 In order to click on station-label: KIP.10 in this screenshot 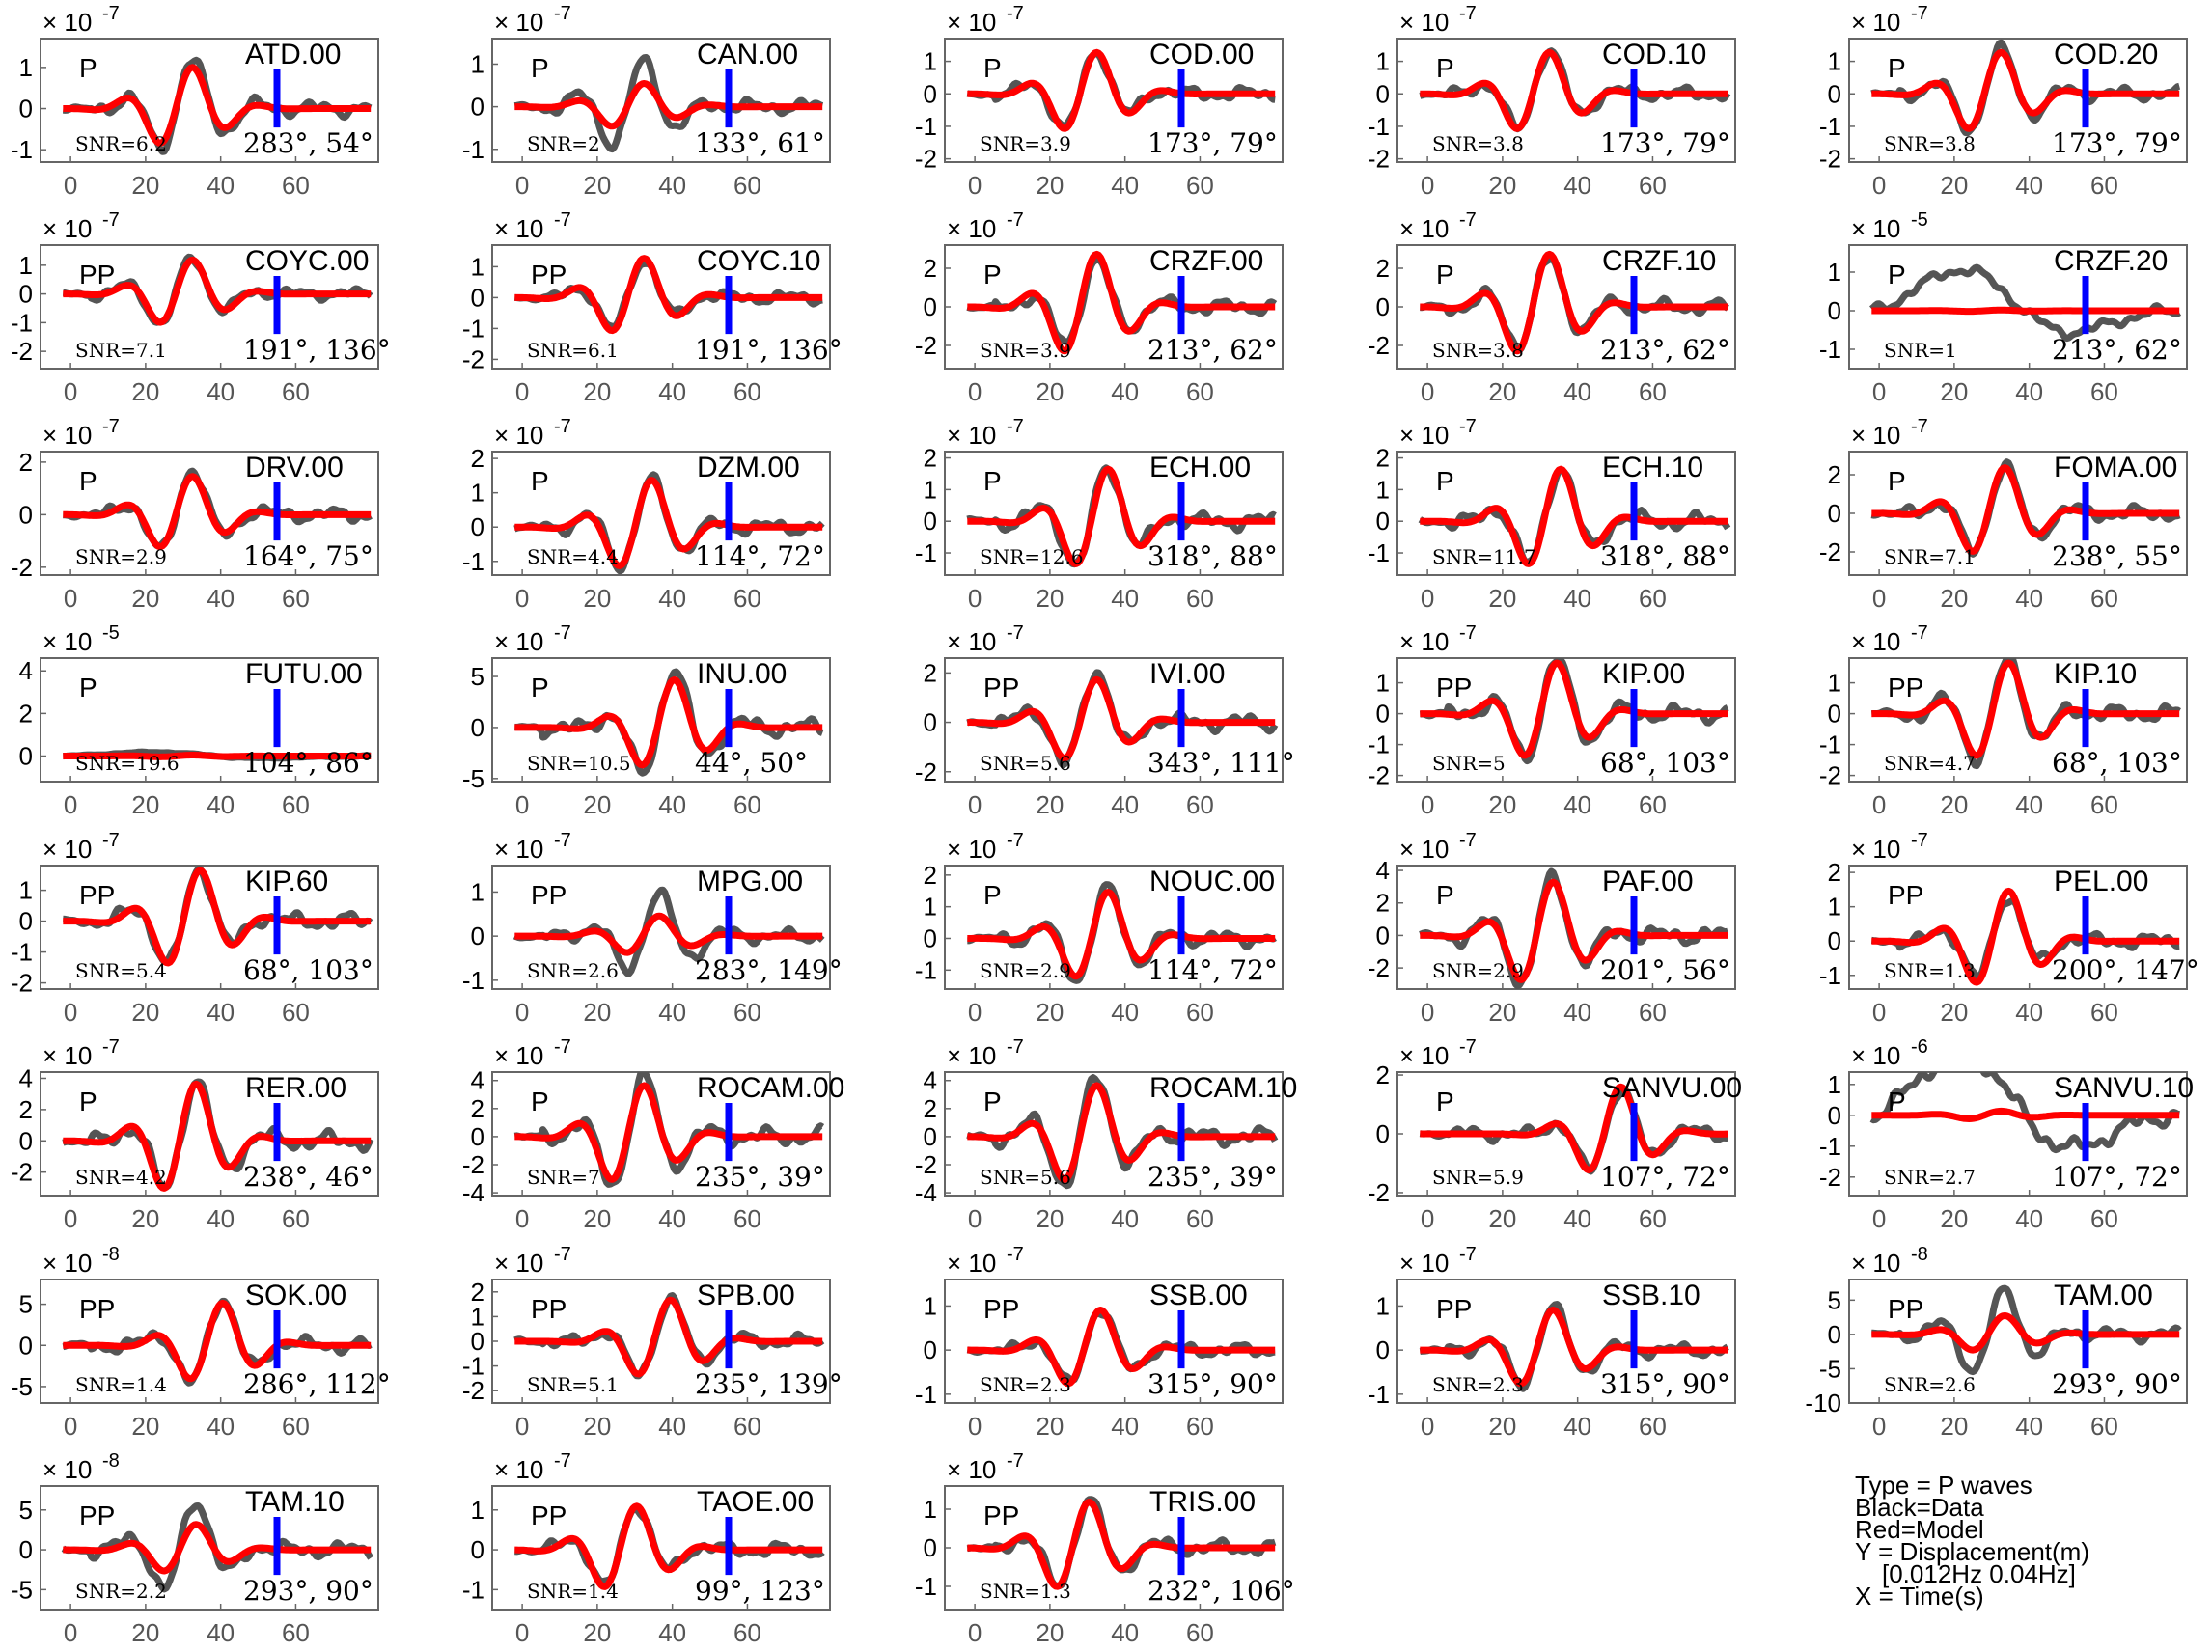, I will do `click(2095, 674)`.